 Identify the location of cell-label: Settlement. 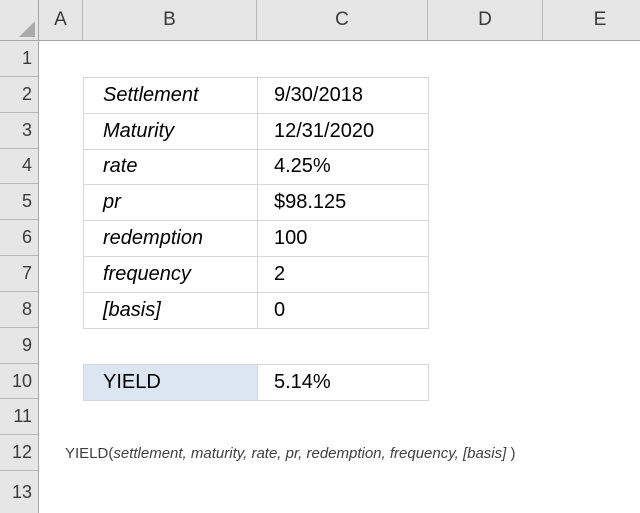
(171, 95).